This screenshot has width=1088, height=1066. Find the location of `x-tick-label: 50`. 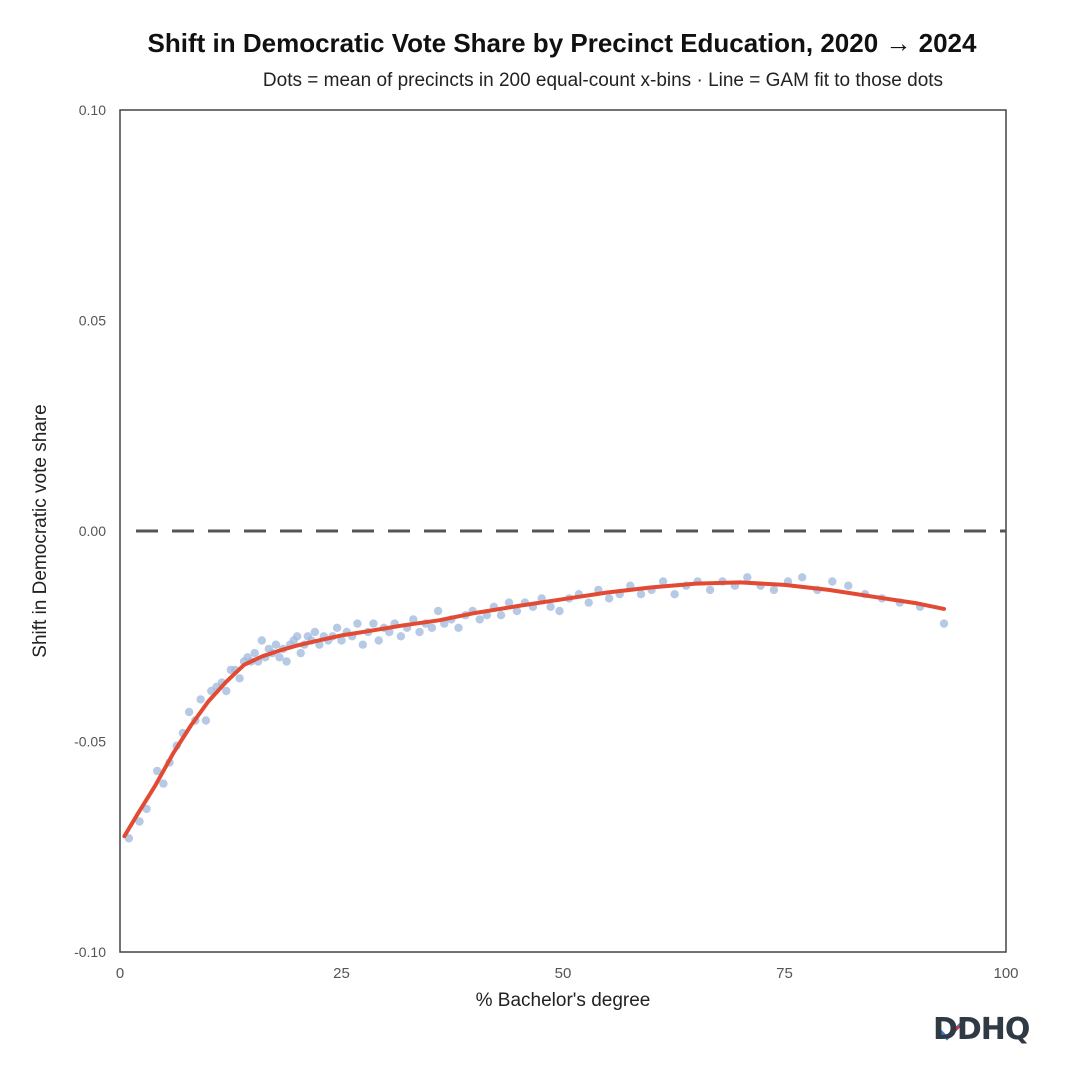

x-tick-label: 50 is located at coordinates (563, 973).